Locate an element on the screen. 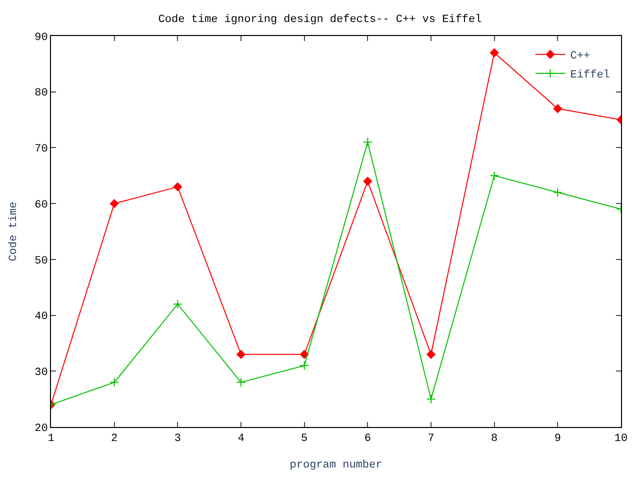 The image size is (640, 480). x-tick-label: 4 is located at coordinates (241, 439).